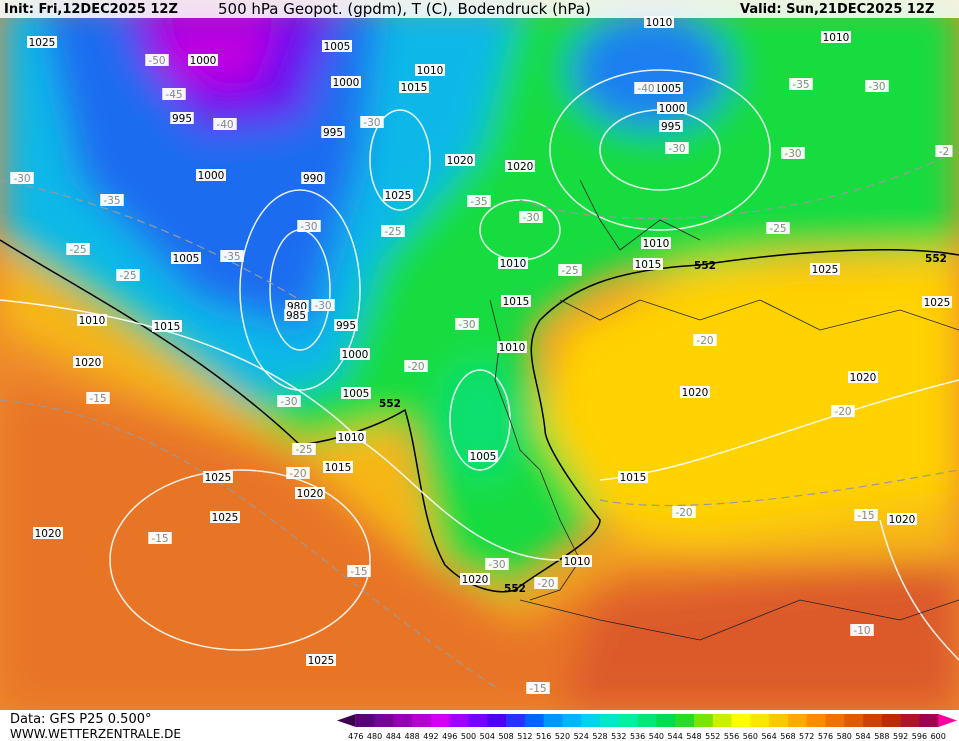 The width and height of the screenshot is (959, 741). I want to click on colorbar-label: 516, so click(543, 736).